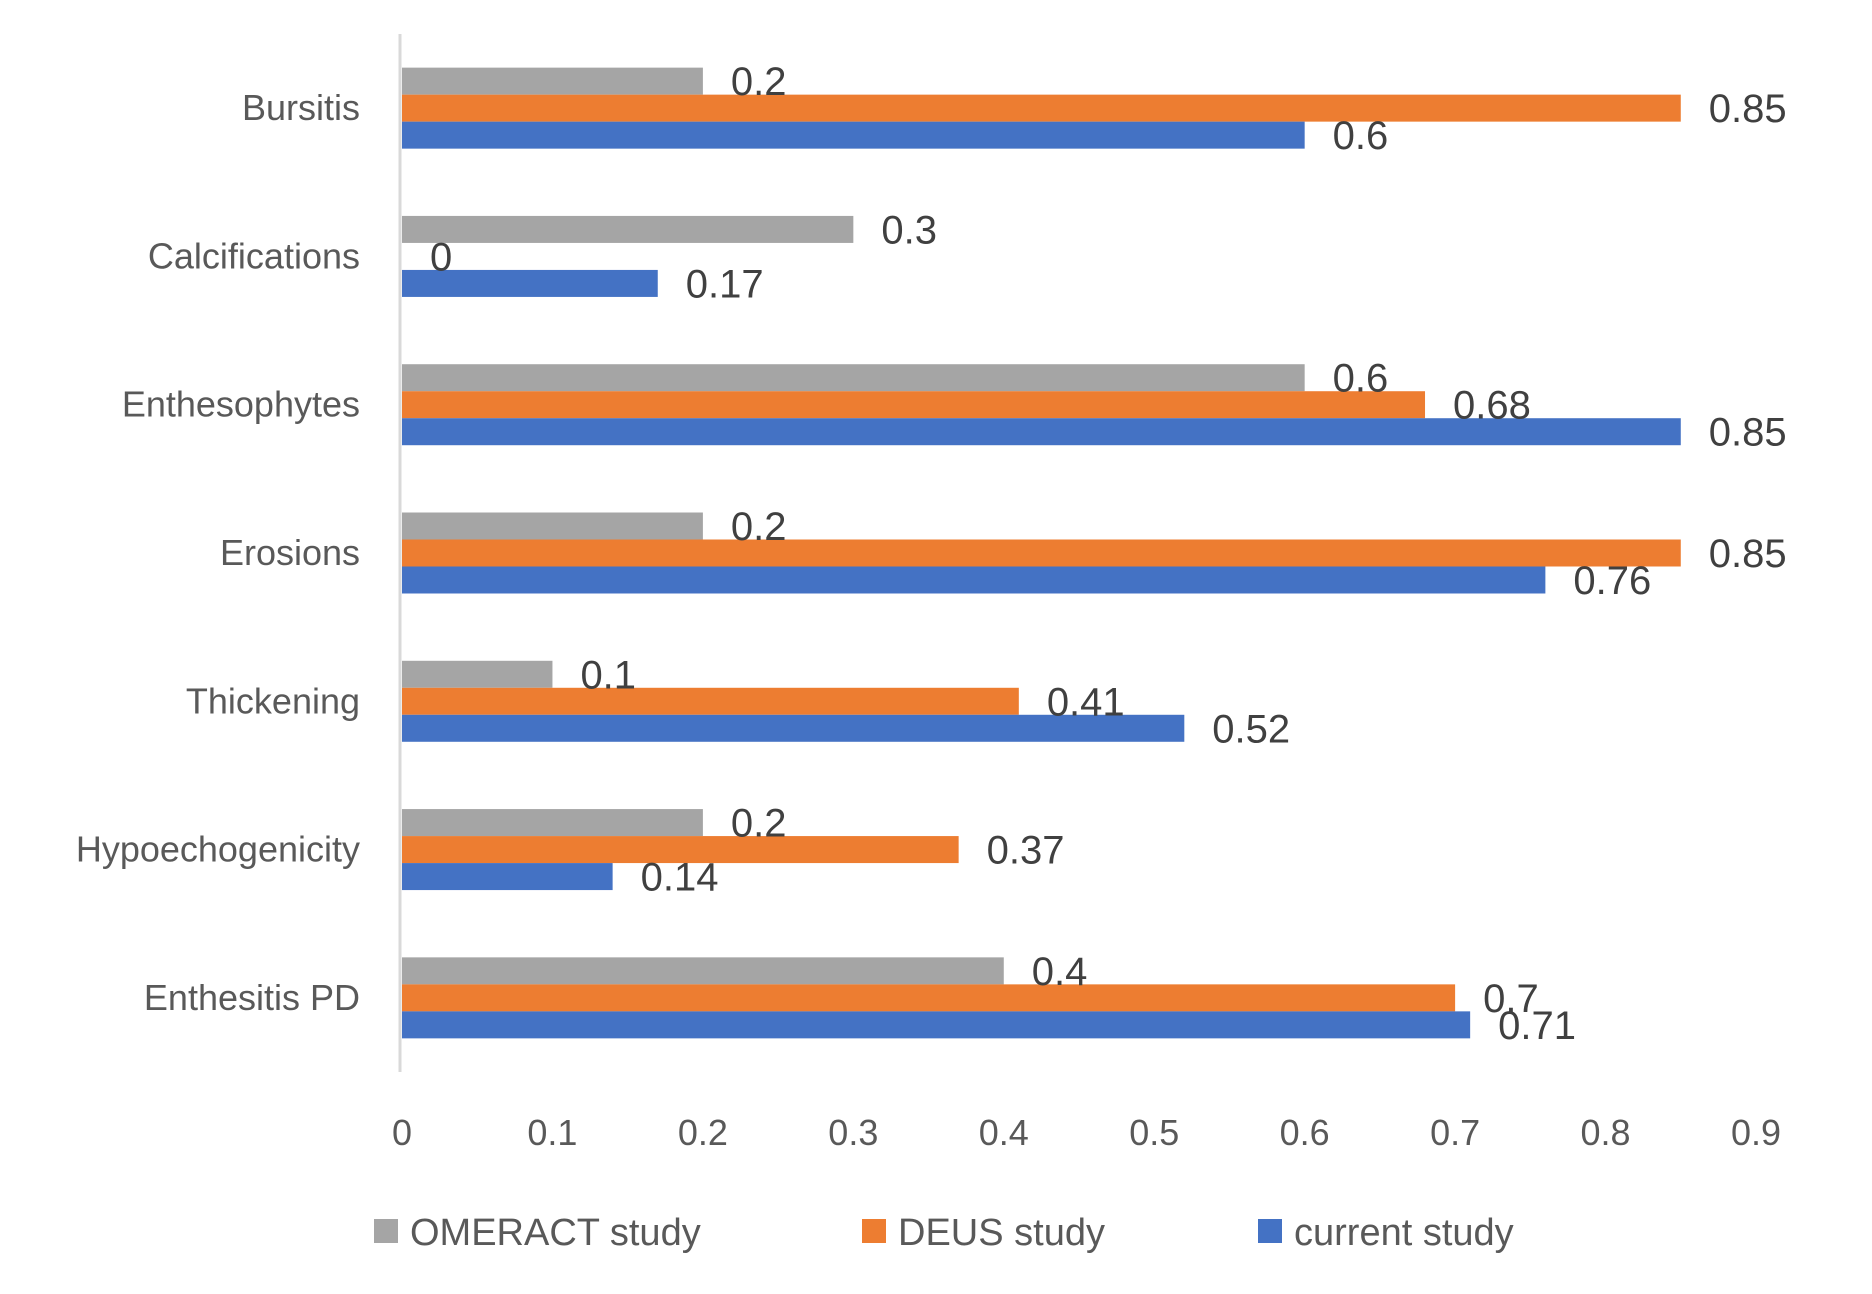 The height and width of the screenshot is (1294, 1872). I want to click on legend-label: OMERACT study, so click(555, 1233).